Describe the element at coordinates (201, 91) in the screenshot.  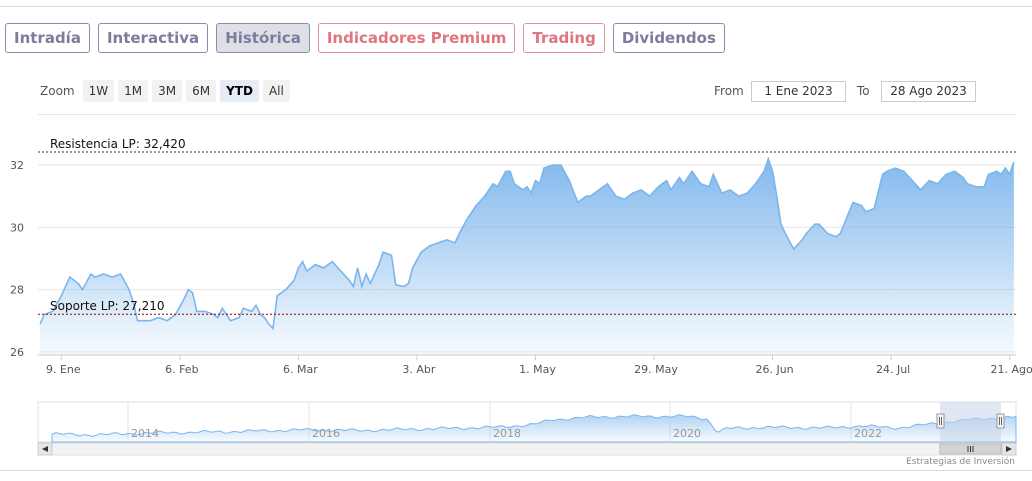
I see `zoom-6m-button: 6M` at that location.